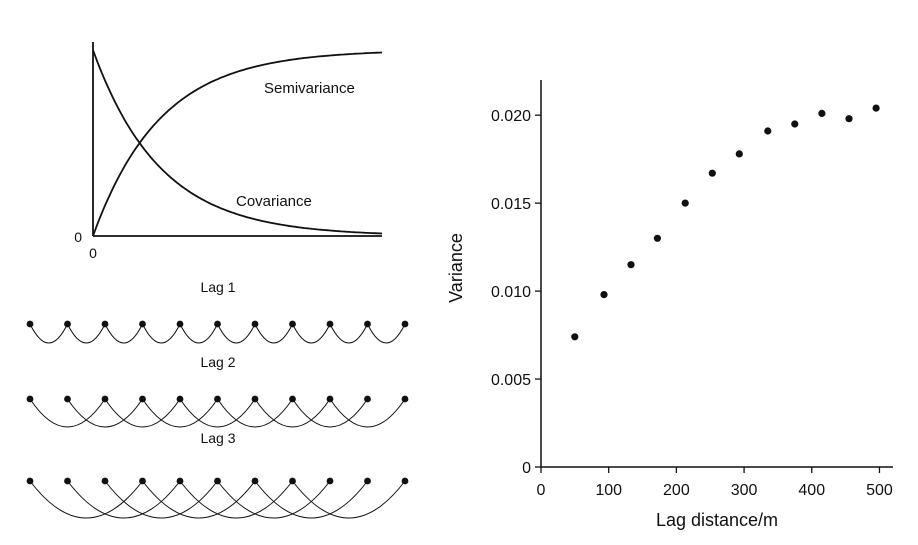 The image size is (918, 545). Describe the element at coordinates (93, 253) in the screenshot. I see `theory-x-zero-tick: 0` at that location.